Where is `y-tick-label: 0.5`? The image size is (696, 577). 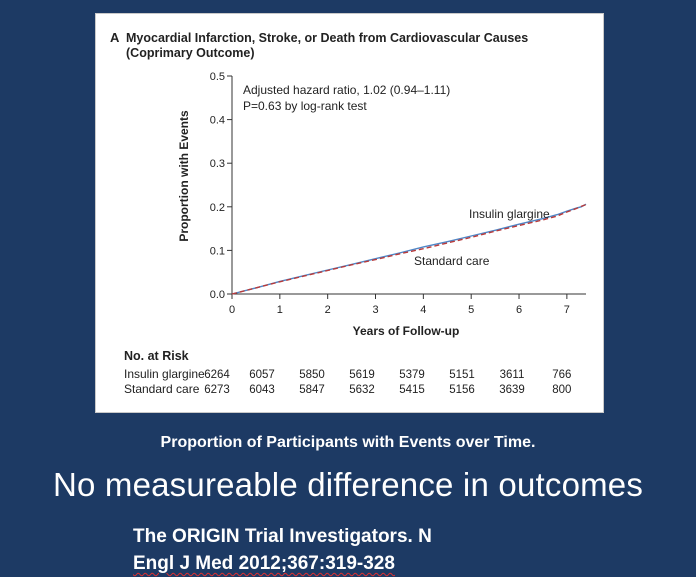
y-tick-label: 0.5 is located at coordinates (217, 77).